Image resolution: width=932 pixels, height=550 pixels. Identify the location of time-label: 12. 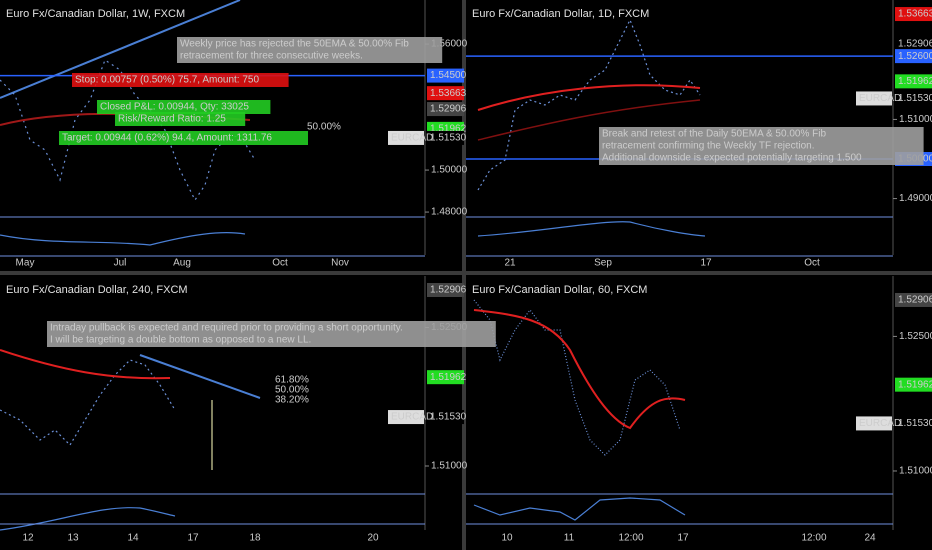
(28, 538).